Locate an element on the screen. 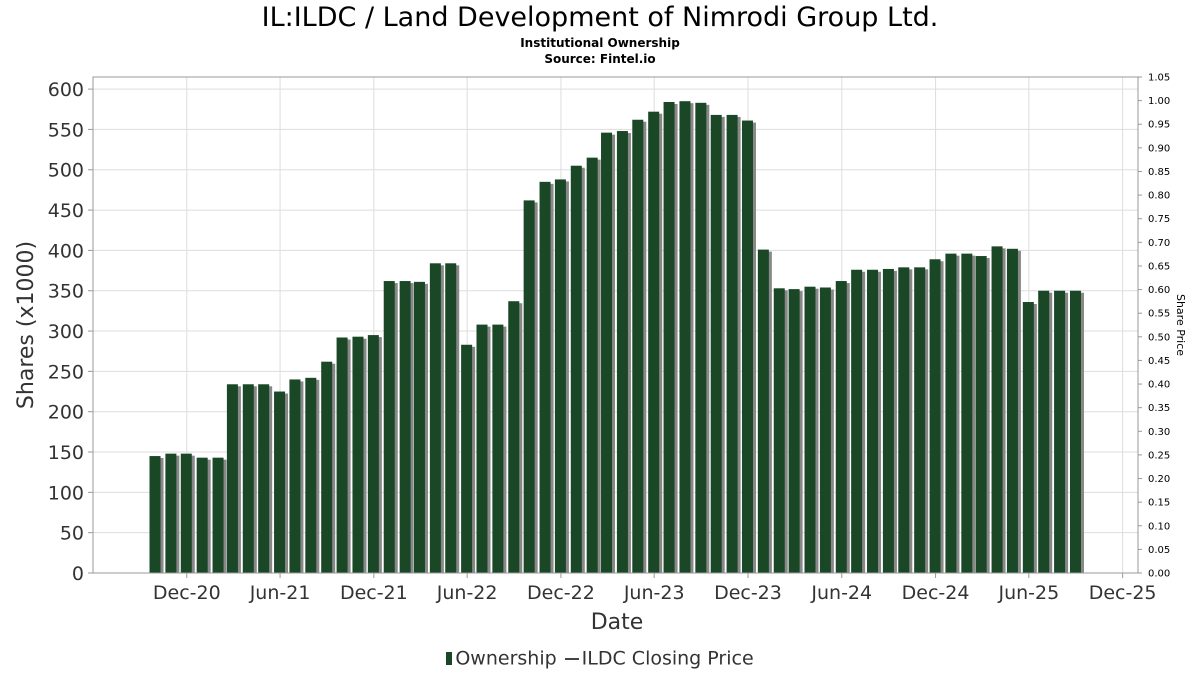 Image resolution: width=1200 pixels, height=675 pixels. y-tick-label: 500 is located at coordinates (66, 171).